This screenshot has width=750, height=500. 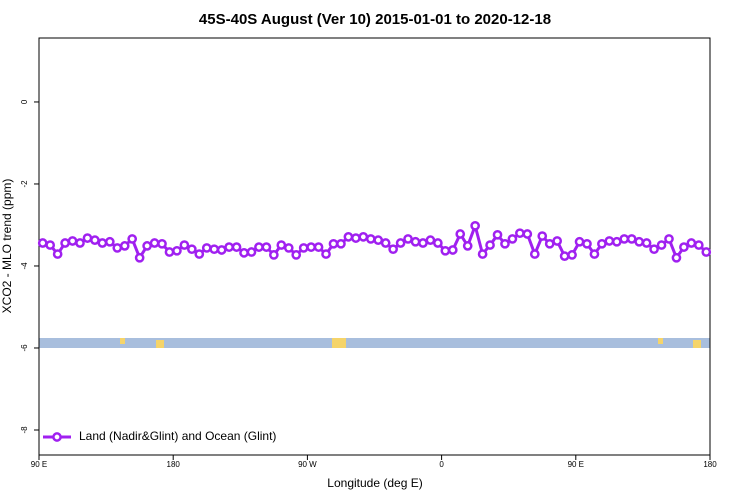 I want to click on ocean-strip, so click(x=374, y=343).